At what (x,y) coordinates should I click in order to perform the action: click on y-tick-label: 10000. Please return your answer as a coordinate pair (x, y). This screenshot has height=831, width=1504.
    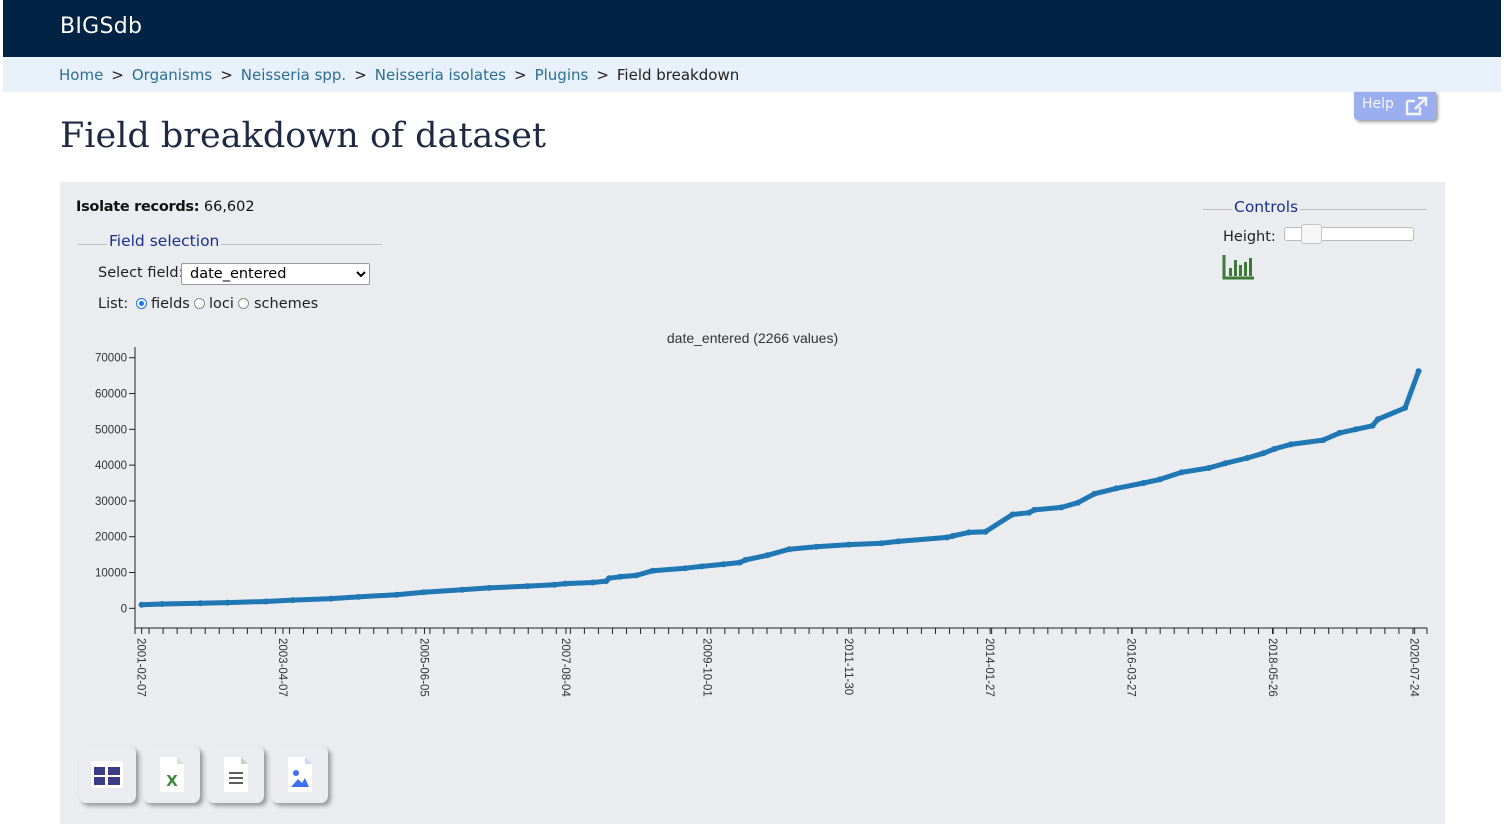
    Looking at the image, I should click on (111, 574).